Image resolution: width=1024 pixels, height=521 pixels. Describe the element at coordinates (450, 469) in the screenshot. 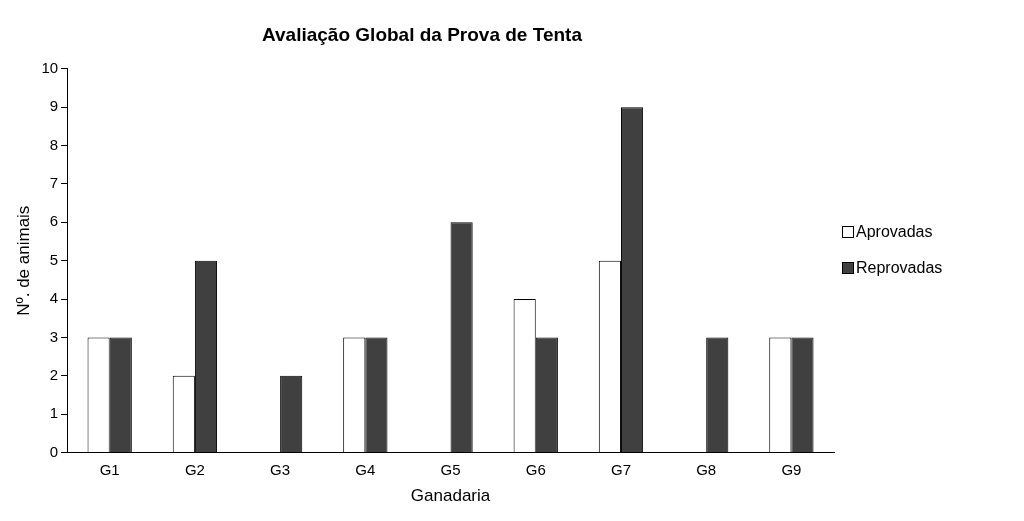

I see `x-tick-label: G5` at that location.